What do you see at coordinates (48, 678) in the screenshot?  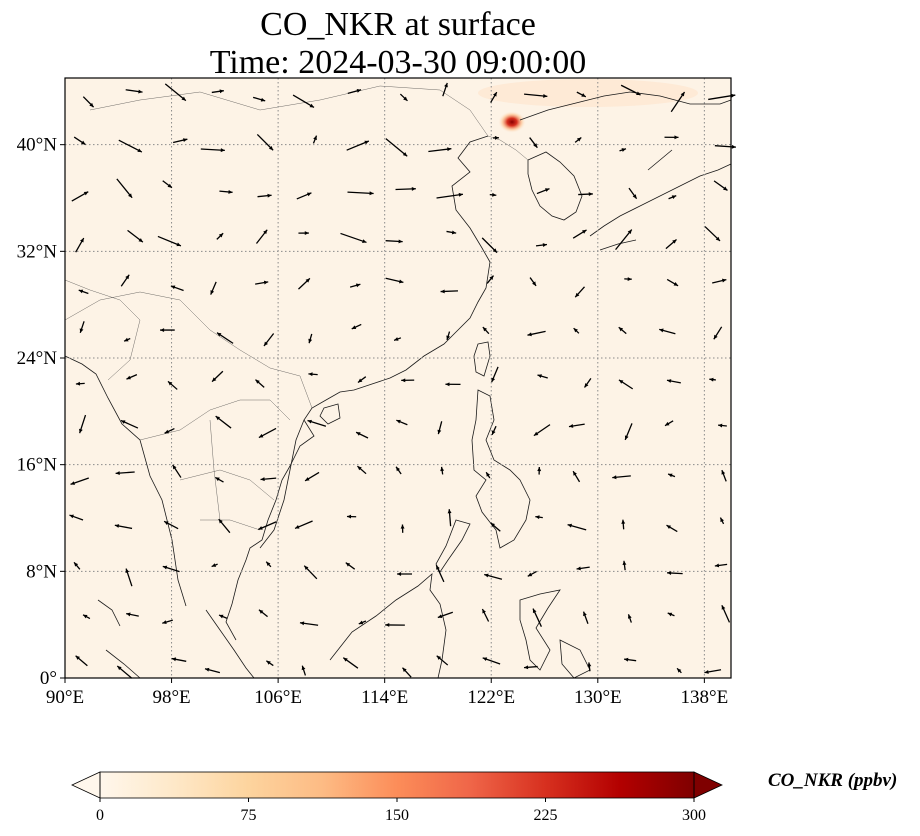 I see `lat-tick-label: 0°` at bounding box center [48, 678].